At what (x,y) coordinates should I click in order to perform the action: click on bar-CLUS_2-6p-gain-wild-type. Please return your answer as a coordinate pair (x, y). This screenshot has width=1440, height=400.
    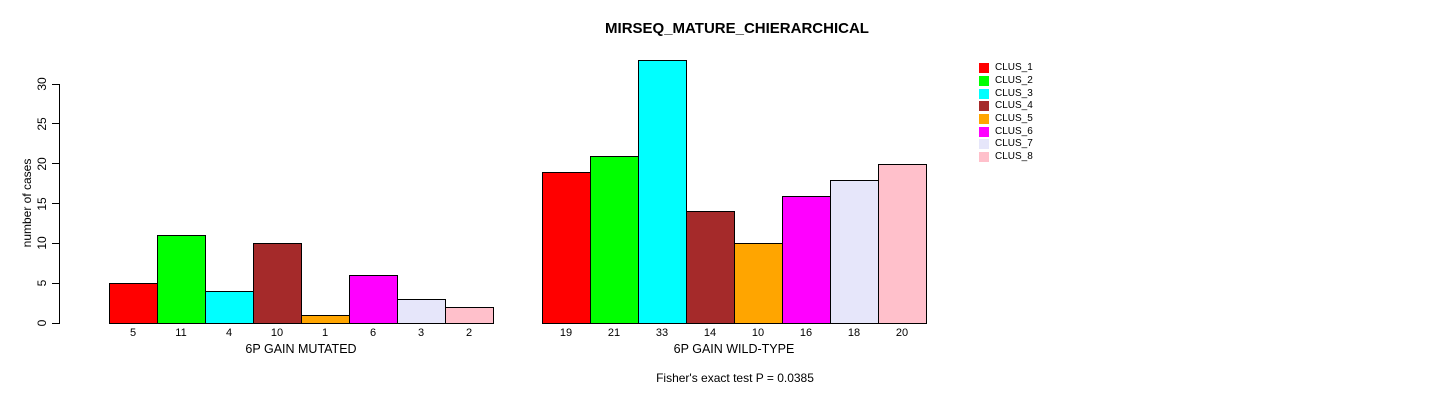
    Looking at the image, I should click on (614, 239).